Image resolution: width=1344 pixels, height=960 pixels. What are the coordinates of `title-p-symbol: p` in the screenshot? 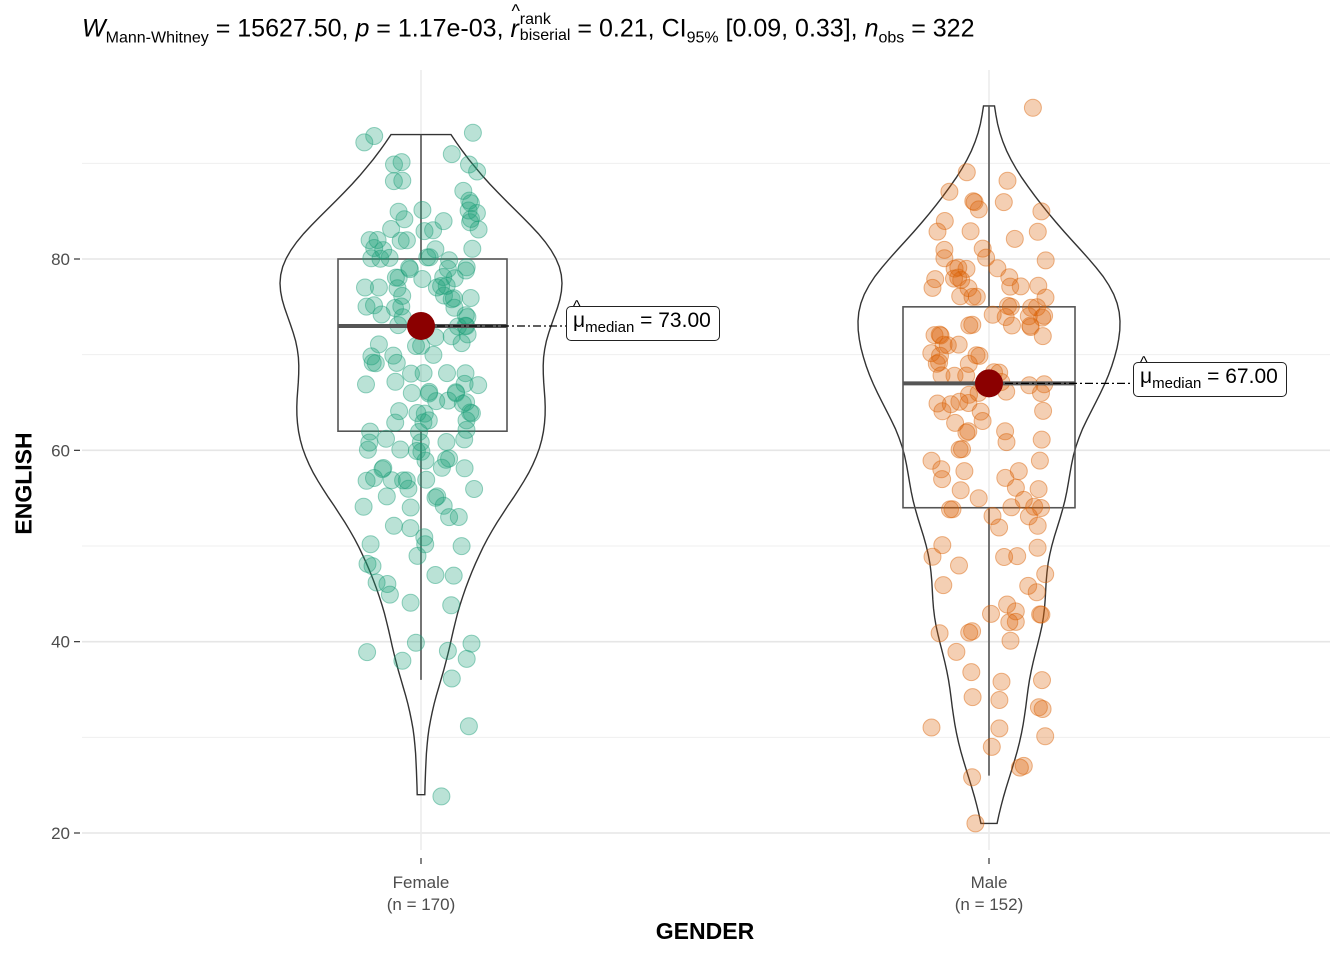 It's located at (362, 28).